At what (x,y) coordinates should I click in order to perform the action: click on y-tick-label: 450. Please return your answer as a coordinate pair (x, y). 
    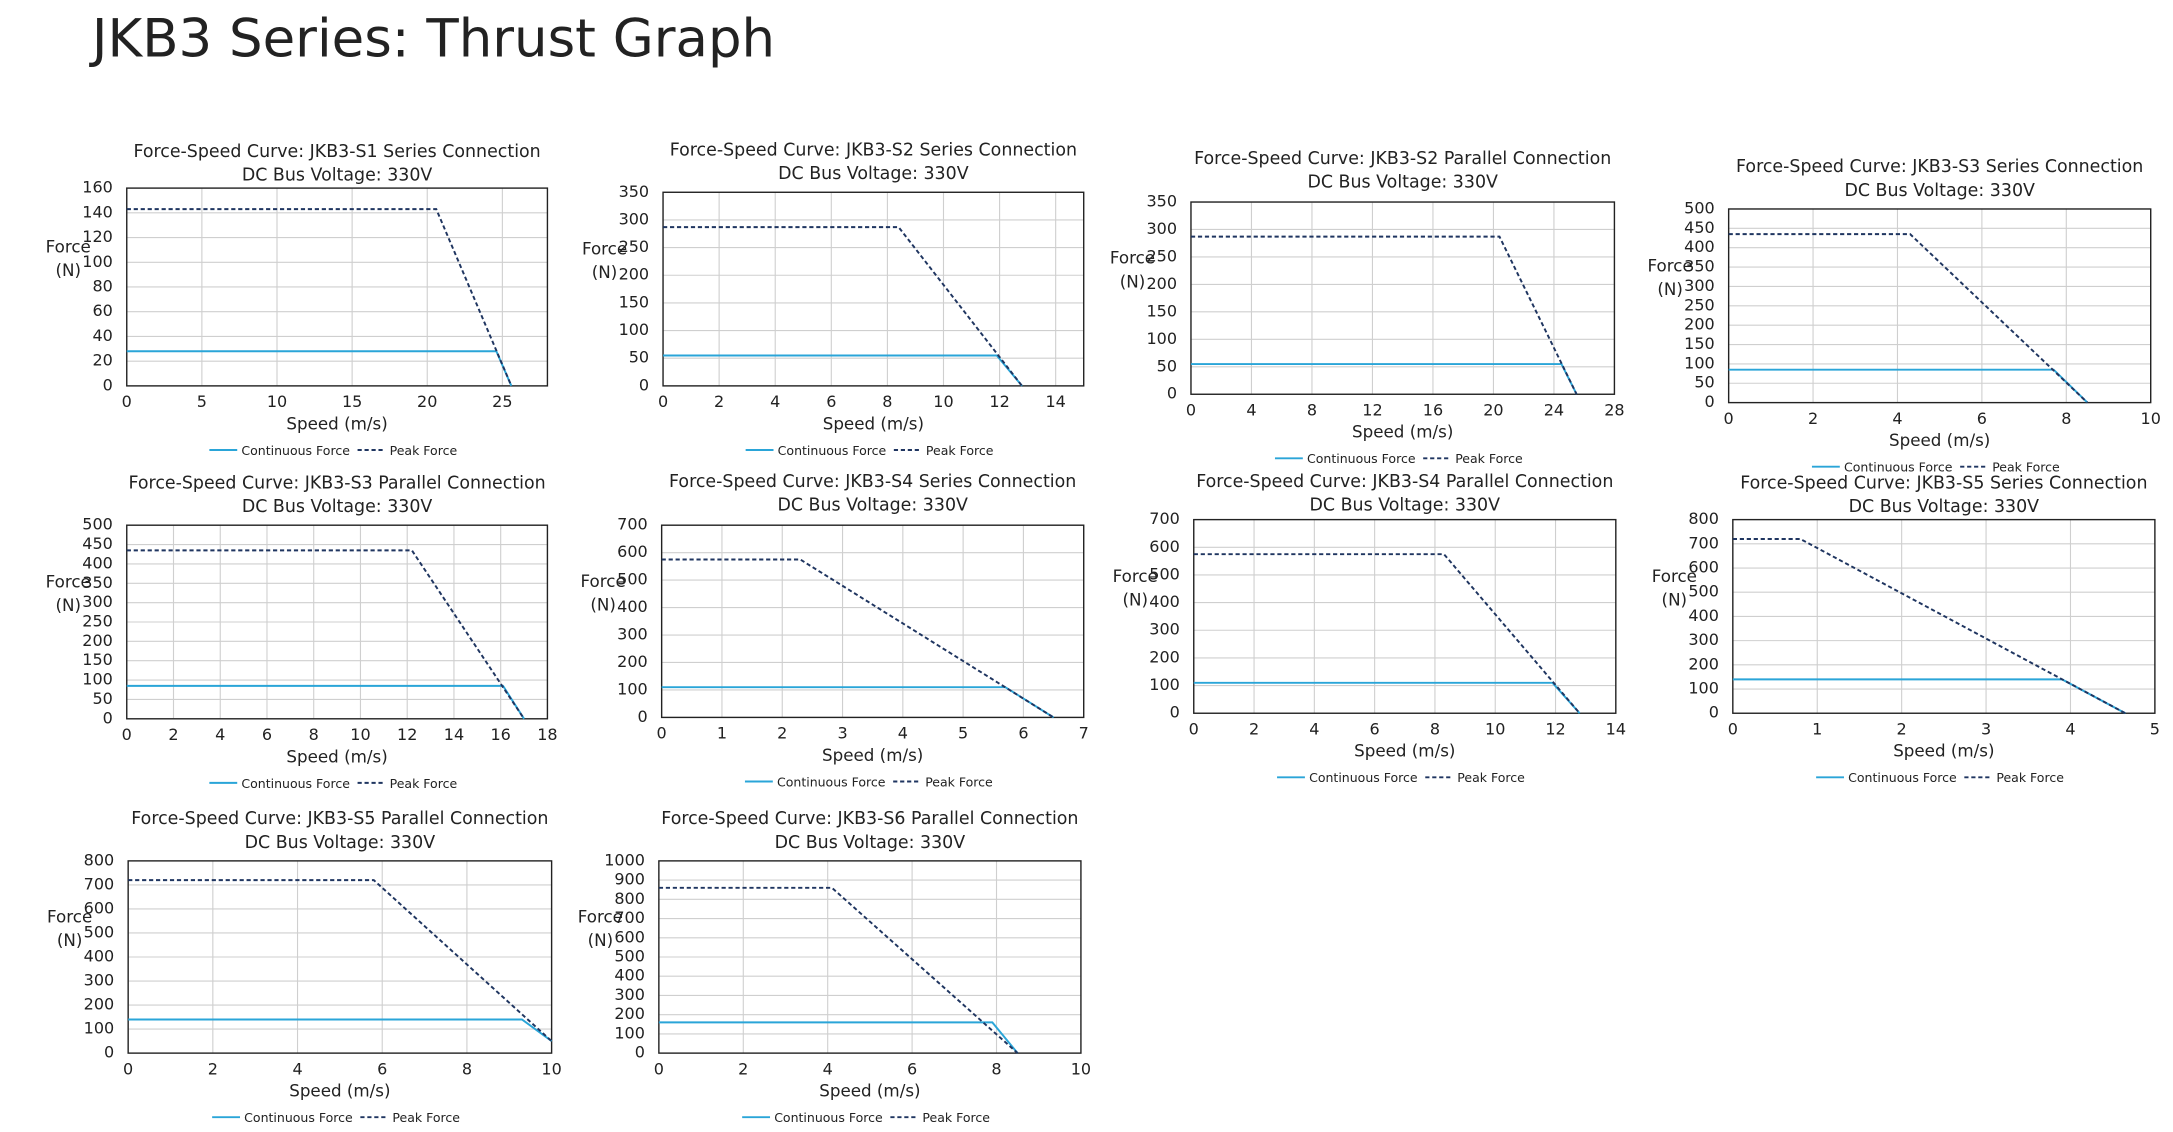
    Looking at the image, I should click on (97, 543).